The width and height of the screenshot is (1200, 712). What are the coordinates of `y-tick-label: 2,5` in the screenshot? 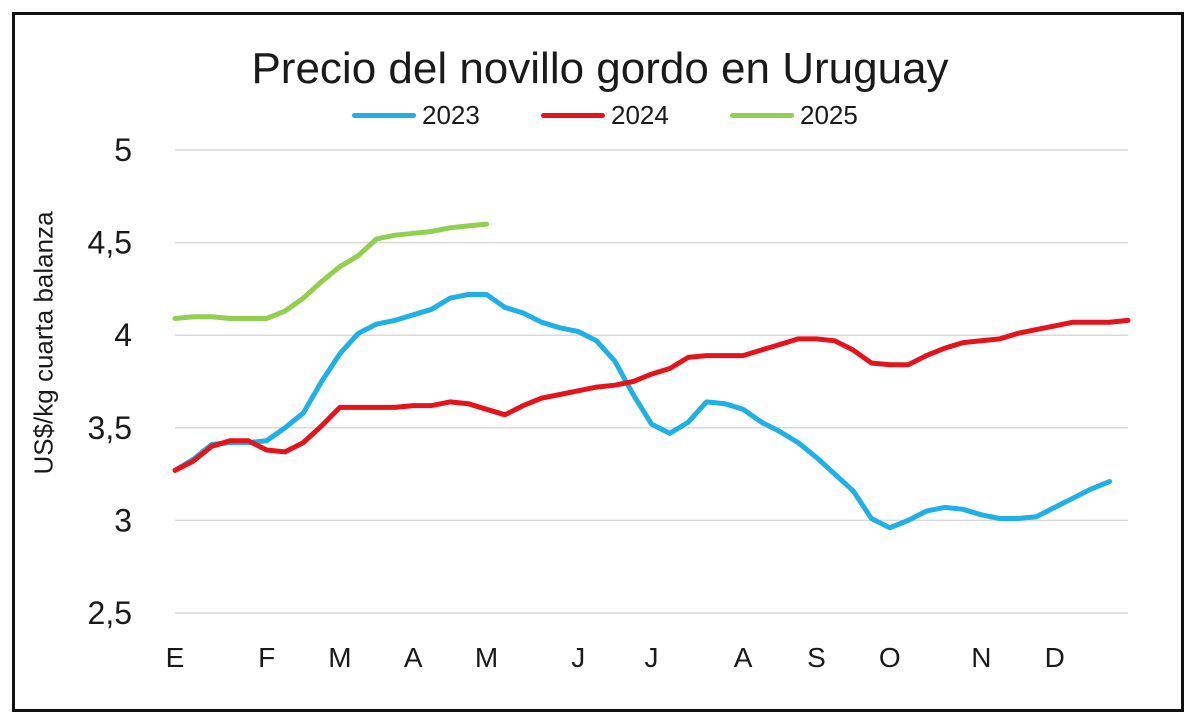 It's located at (110, 613).